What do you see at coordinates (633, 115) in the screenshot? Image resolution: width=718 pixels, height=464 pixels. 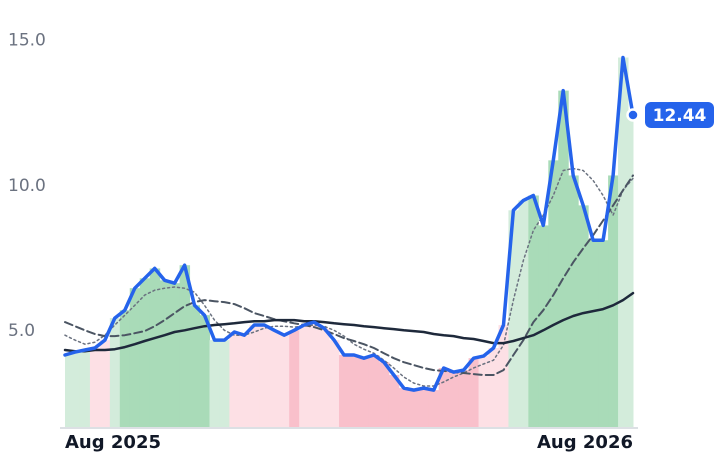 I see `last-point` at bounding box center [633, 115].